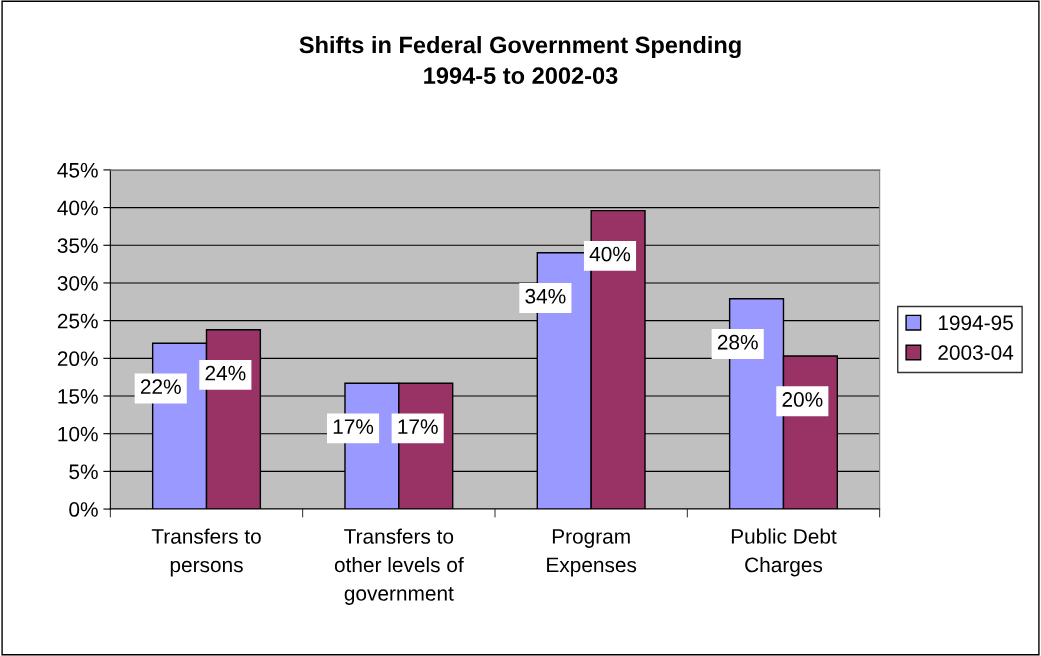  What do you see at coordinates (77, 321) in the screenshot?
I see `y-tick-label: 25%` at bounding box center [77, 321].